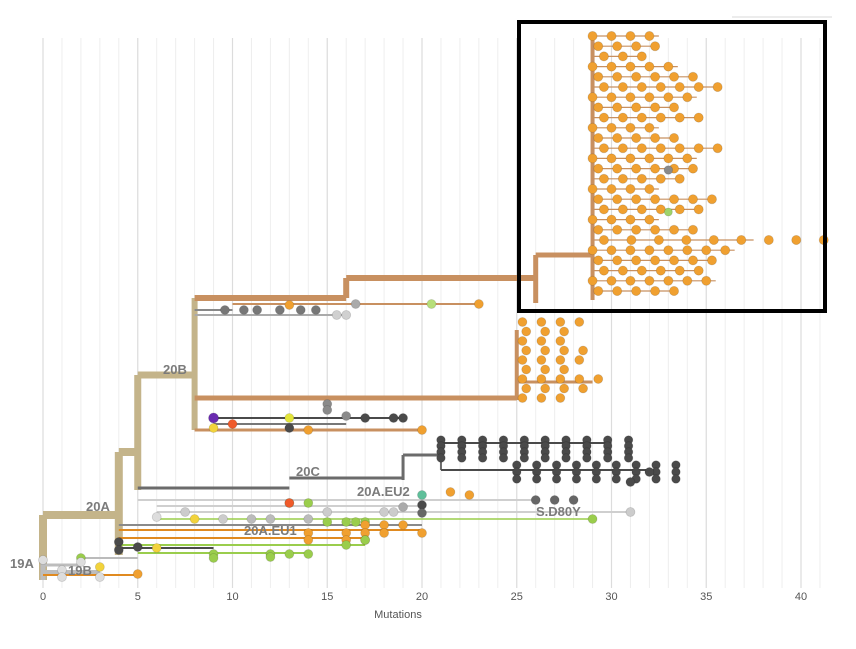  Describe the element at coordinates (383, 491) in the screenshot. I see `clade-label-20a-eu2: 20A.EU2` at that location.